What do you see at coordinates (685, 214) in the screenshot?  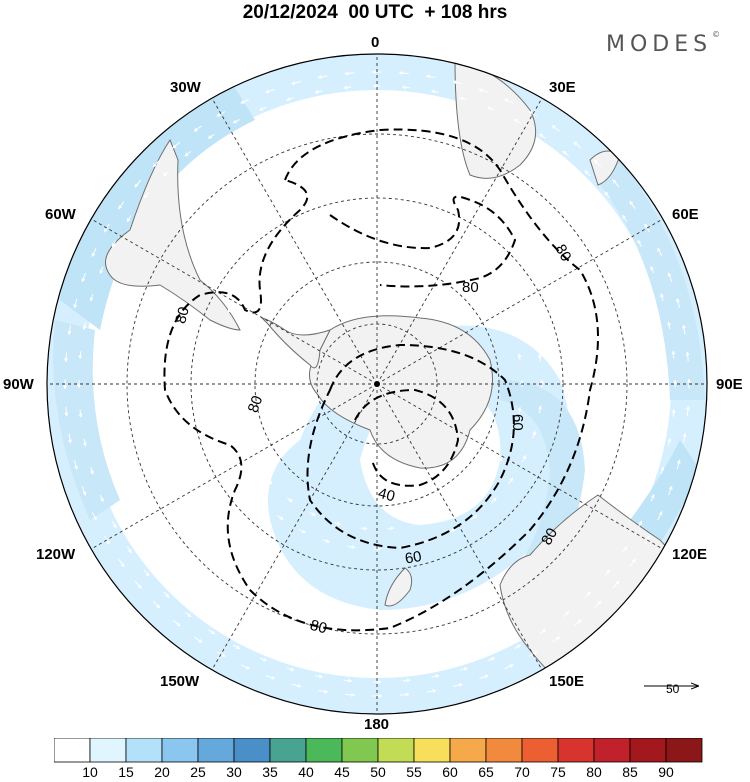 I see `lon-label-60e: 60E` at bounding box center [685, 214].